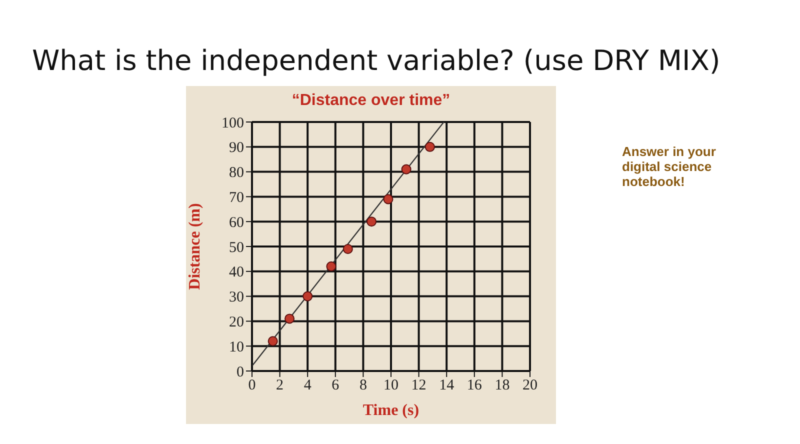 The height and width of the screenshot is (444, 800). What do you see at coordinates (236, 347) in the screenshot?
I see `y-tick-label: 10` at bounding box center [236, 347].